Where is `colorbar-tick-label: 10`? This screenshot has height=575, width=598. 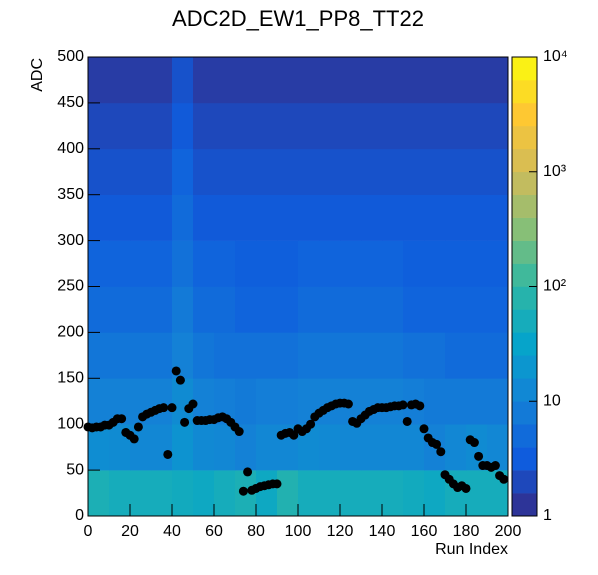
colorbar-tick-label: 10 is located at coordinates (552, 400).